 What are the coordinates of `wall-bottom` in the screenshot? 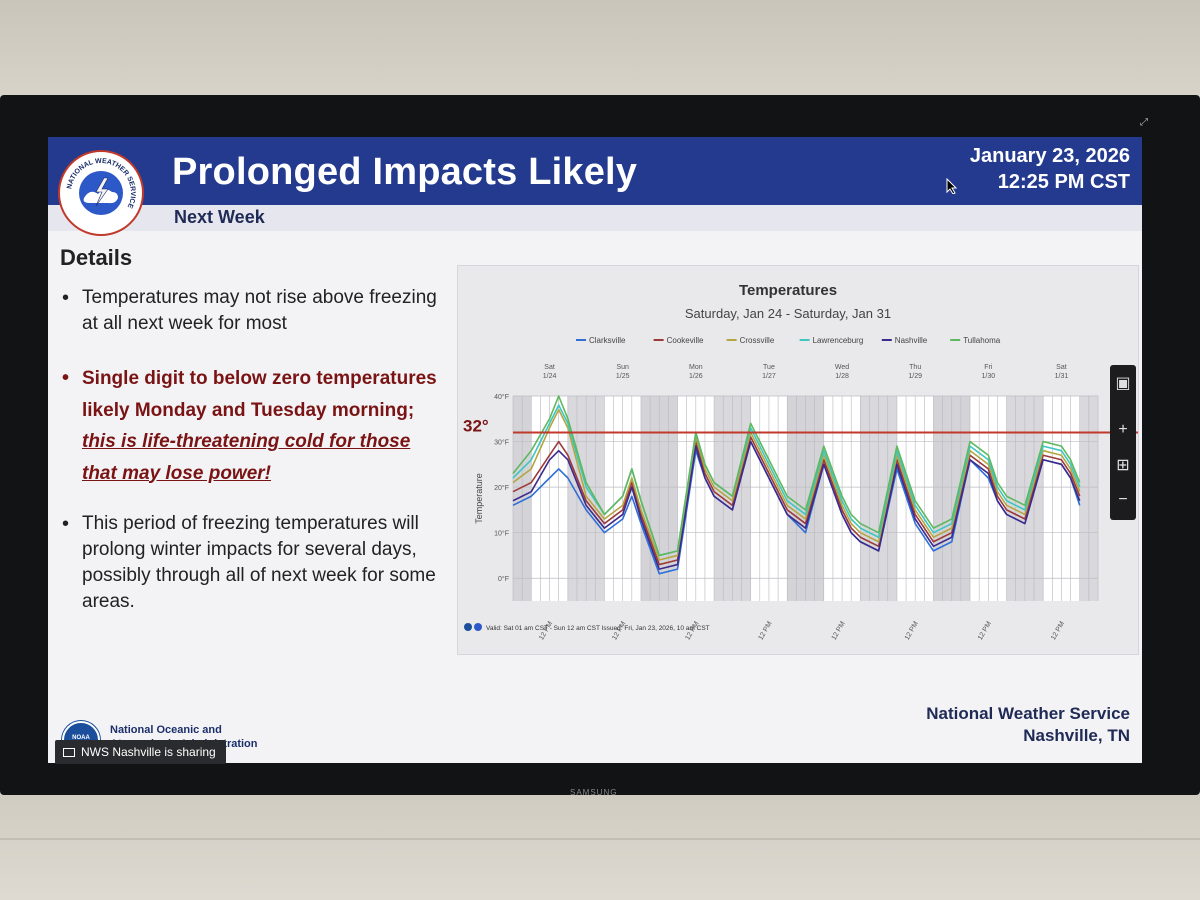 It's located at (600, 845).